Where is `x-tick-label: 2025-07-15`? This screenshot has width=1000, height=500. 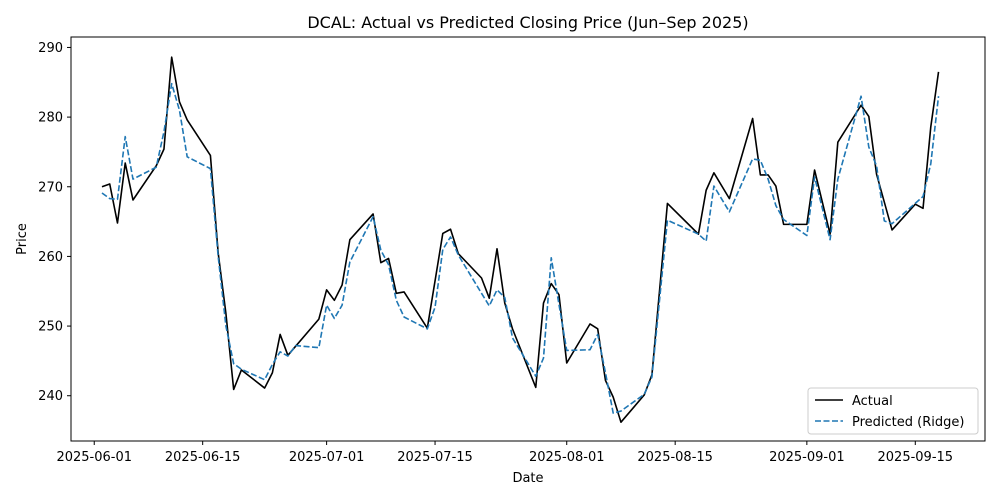 x-tick-label: 2025-07-15 is located at coordinates (435, 457).